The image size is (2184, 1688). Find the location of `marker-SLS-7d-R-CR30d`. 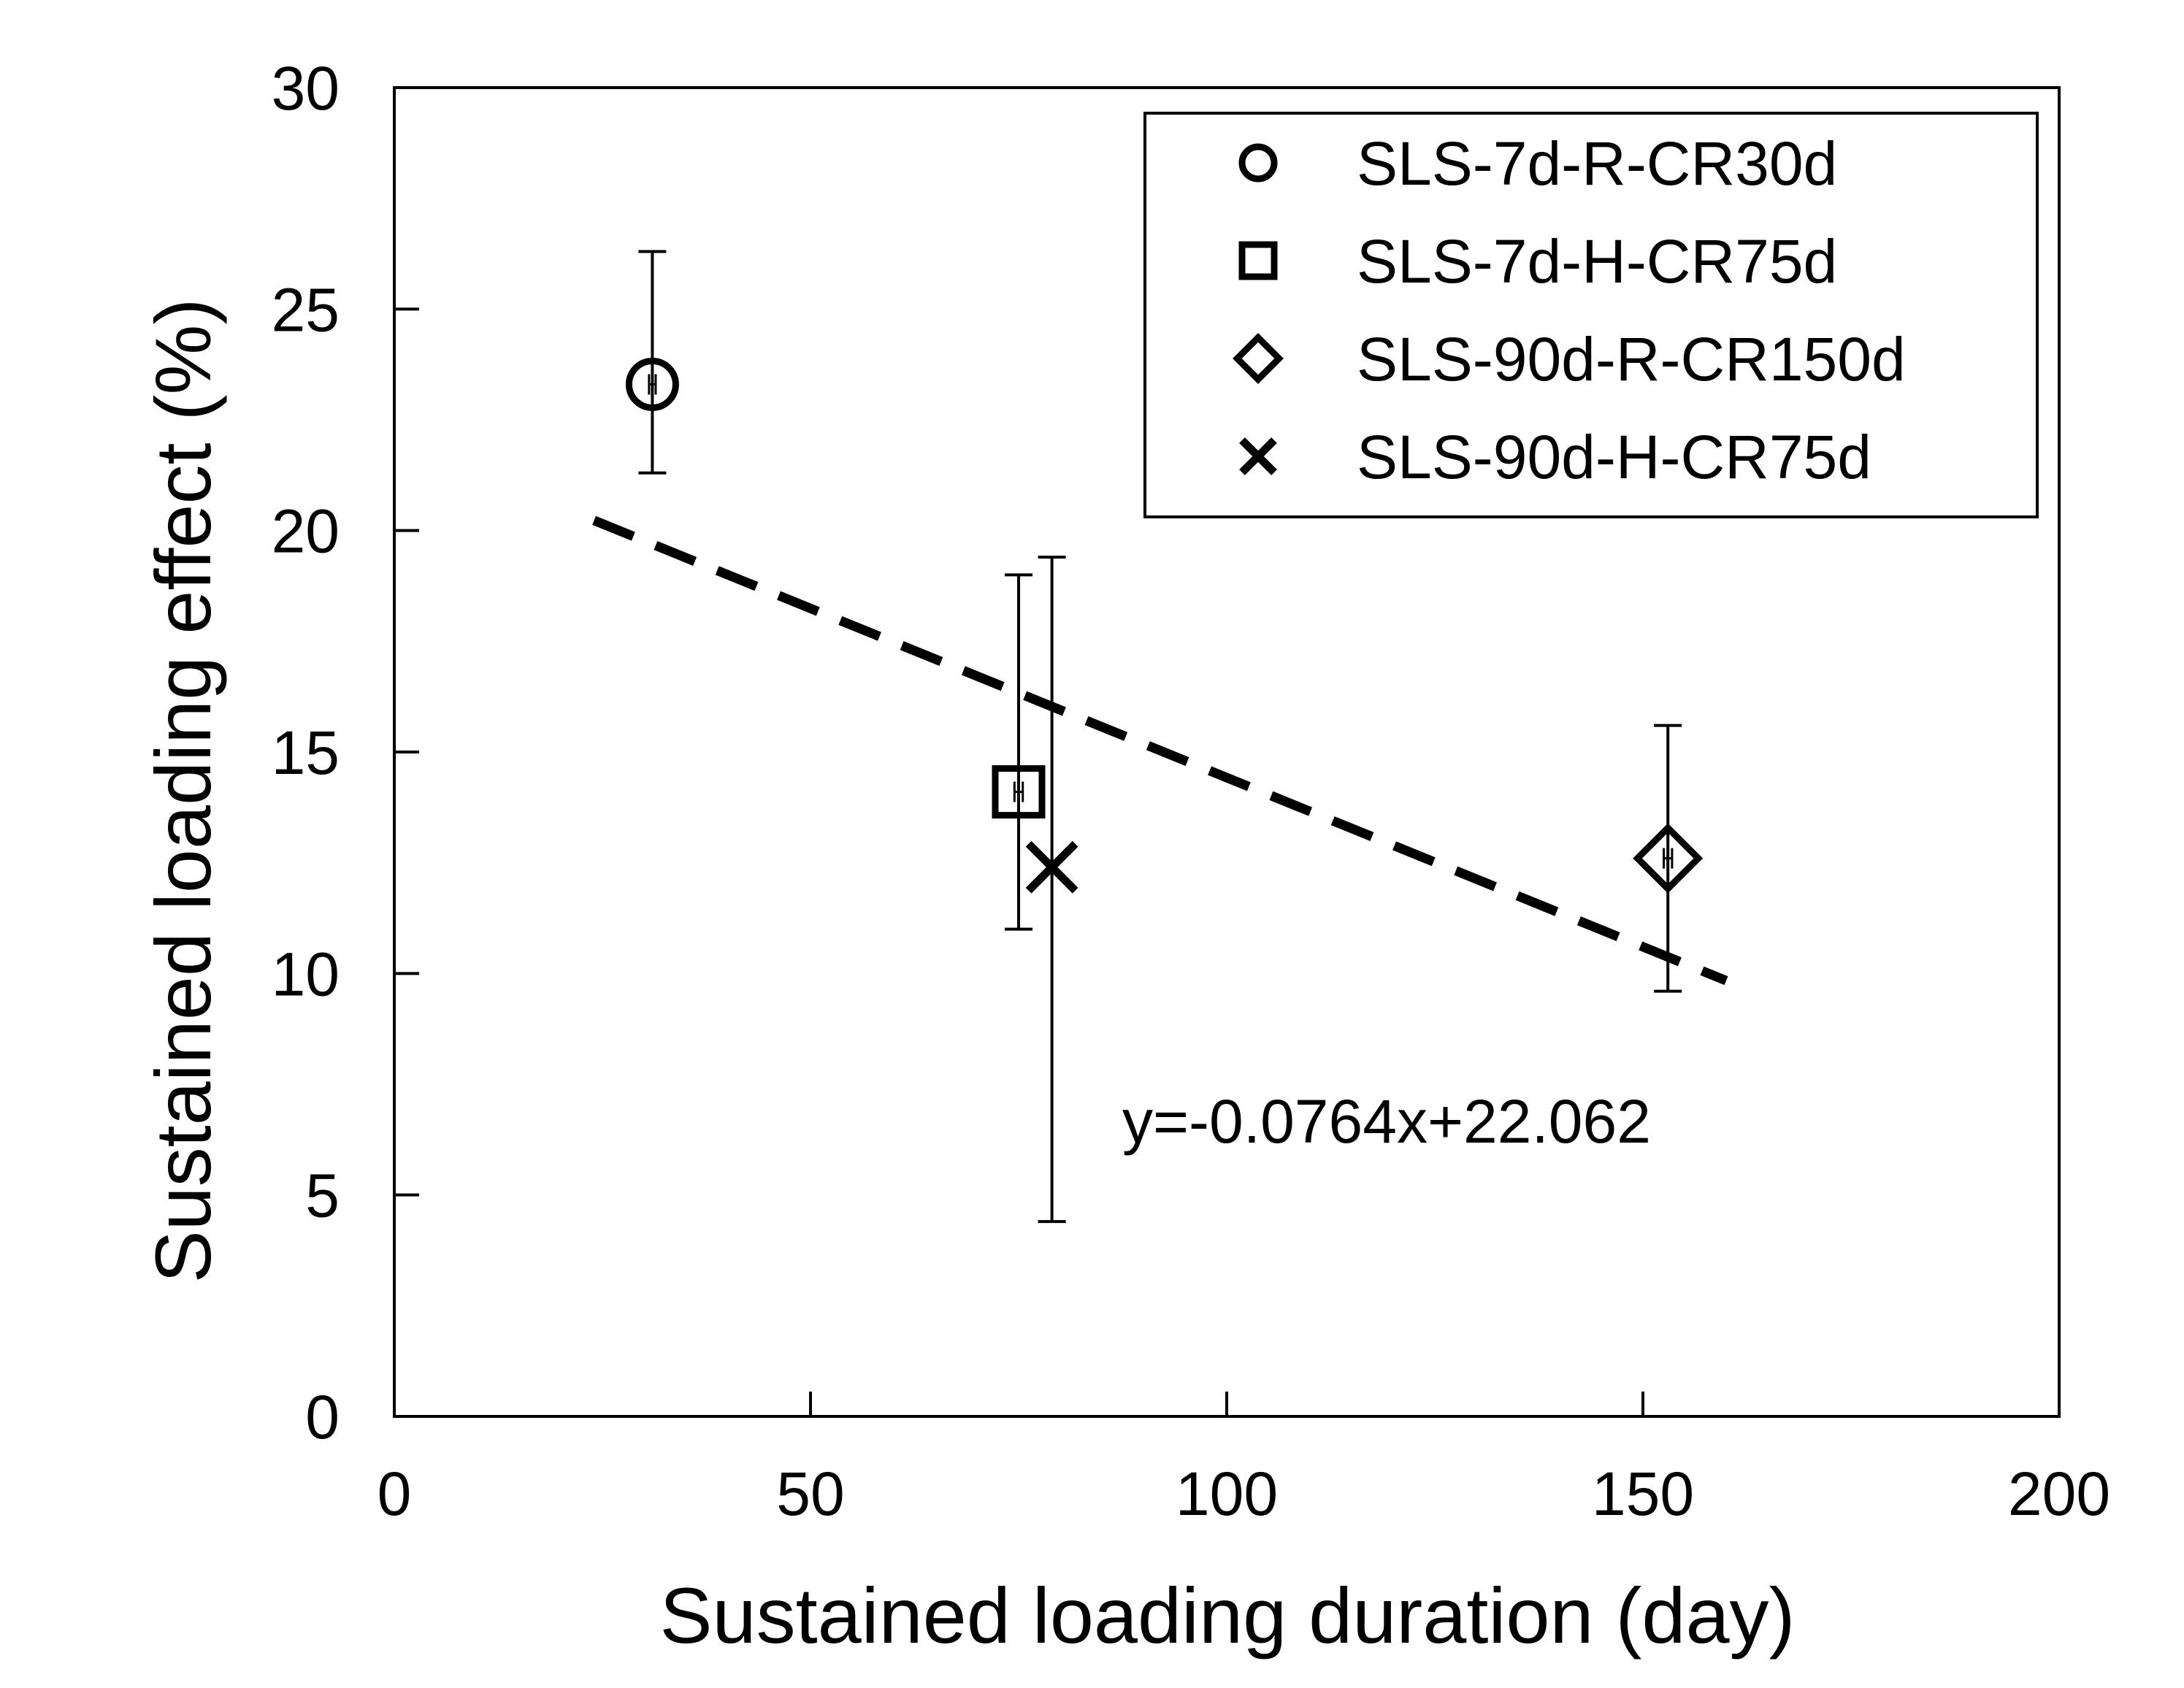

marker-SLS-7d-R-CR30d is located at coordinates (652, 384).